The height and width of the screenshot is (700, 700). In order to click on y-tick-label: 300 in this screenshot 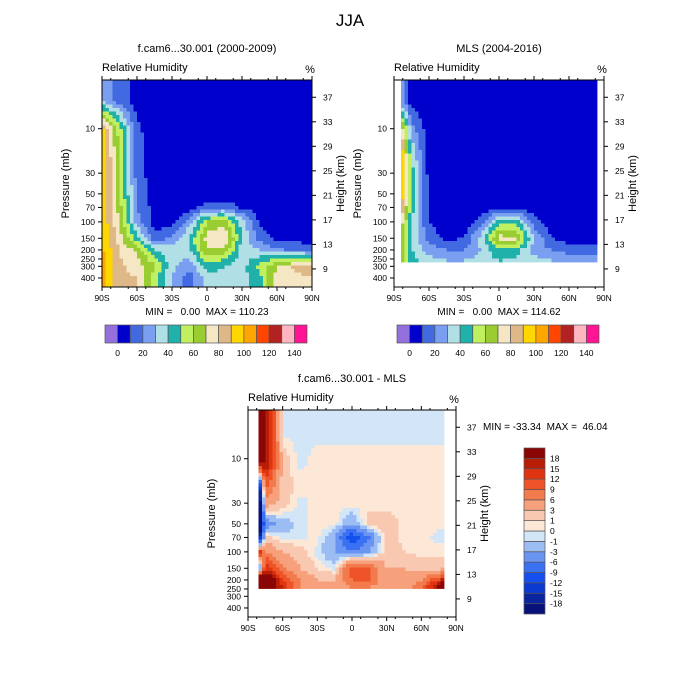, I will do `click(88, 266)`.